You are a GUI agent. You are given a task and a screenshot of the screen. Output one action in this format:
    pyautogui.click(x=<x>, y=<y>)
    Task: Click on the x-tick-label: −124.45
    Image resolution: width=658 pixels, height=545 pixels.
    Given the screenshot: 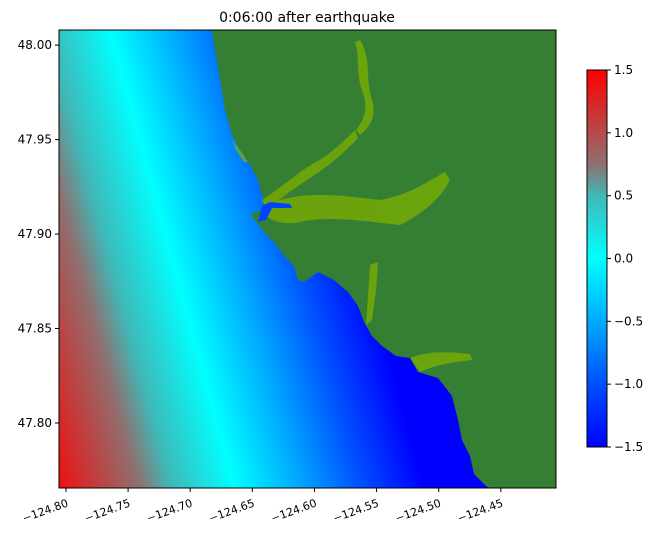 What is the action you would take?
    pyautogui.click(x=480, y=511)
    